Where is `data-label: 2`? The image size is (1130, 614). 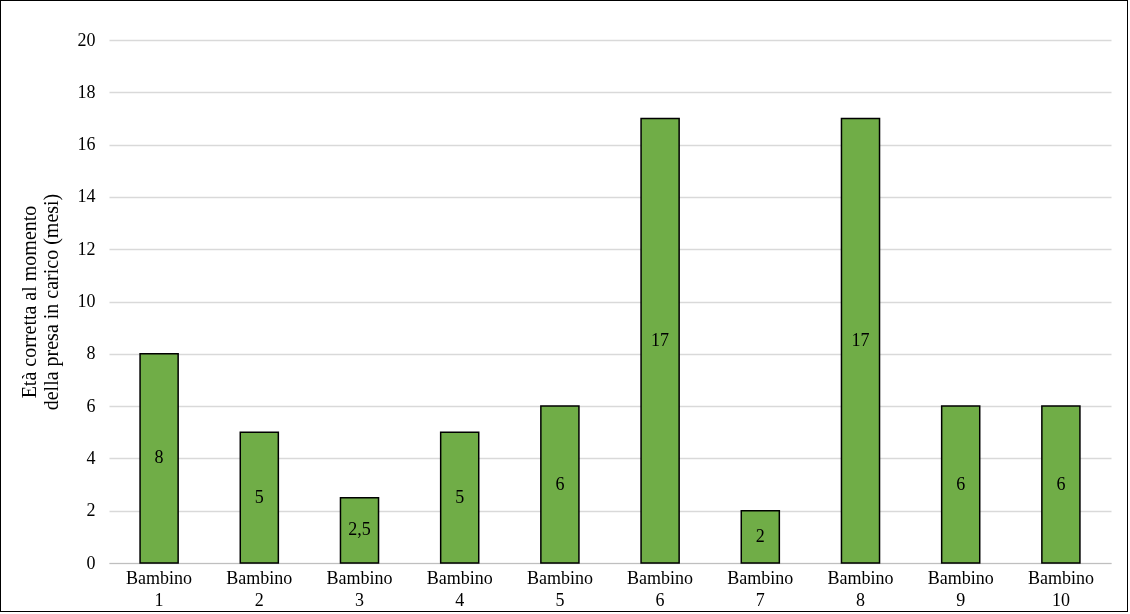
data-label: 2 is located at coordinates (760, 535).